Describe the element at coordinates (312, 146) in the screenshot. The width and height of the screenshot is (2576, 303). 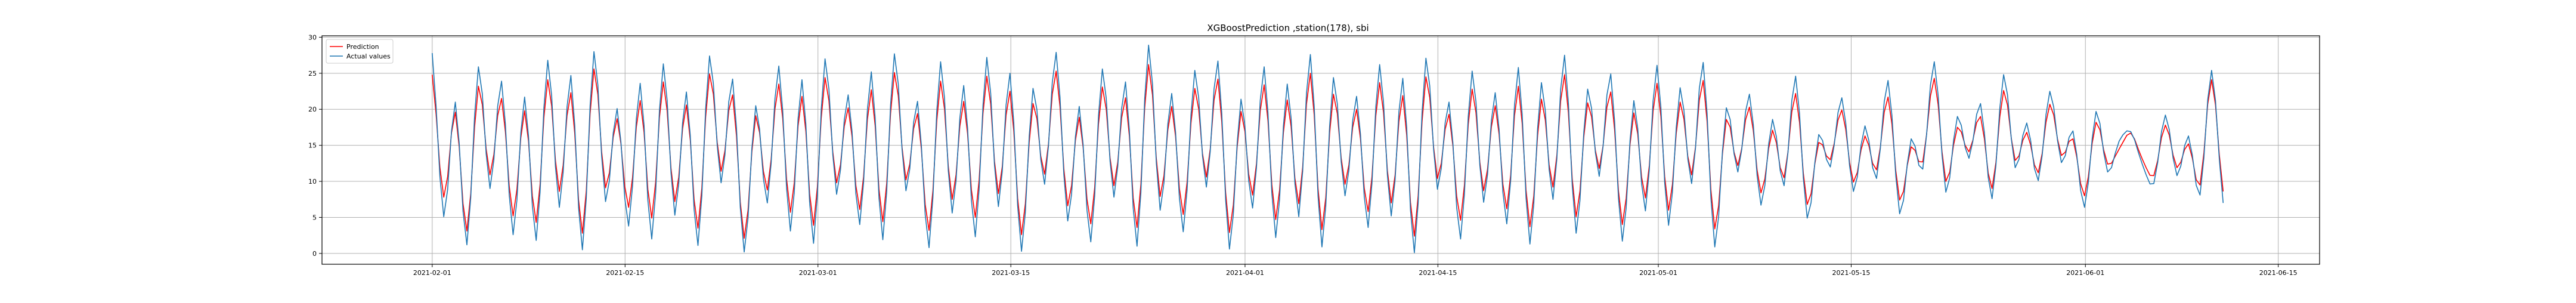
I see `y-tick-label: 15` at that location.